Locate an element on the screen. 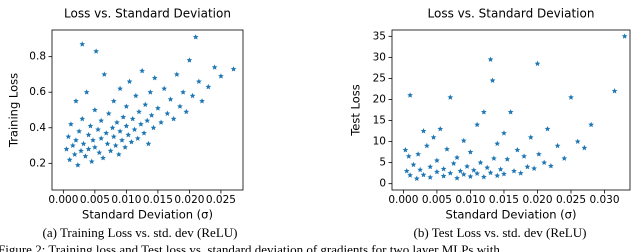 The image size is (640, 252). x-tick-label: 0.025 is located at coordinates (571, 200).